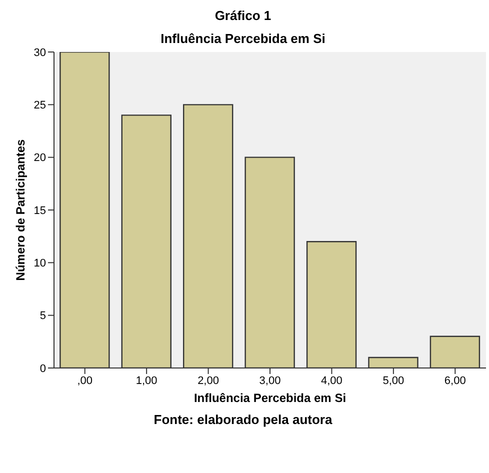 This screenshot has width=489, height=473. Describe the element at coordinates (40, 264) in the screenshot. I see `y-tick-label: 10` at that location.